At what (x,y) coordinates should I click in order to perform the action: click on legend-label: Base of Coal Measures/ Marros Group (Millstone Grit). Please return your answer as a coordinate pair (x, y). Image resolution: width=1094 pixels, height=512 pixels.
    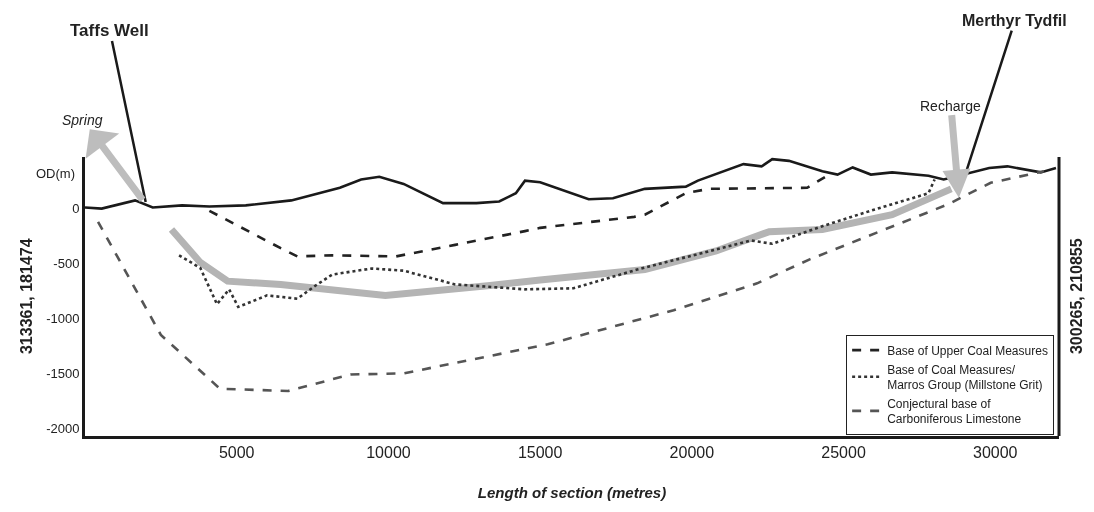
    Looking at the image, I should click on (965, 377).